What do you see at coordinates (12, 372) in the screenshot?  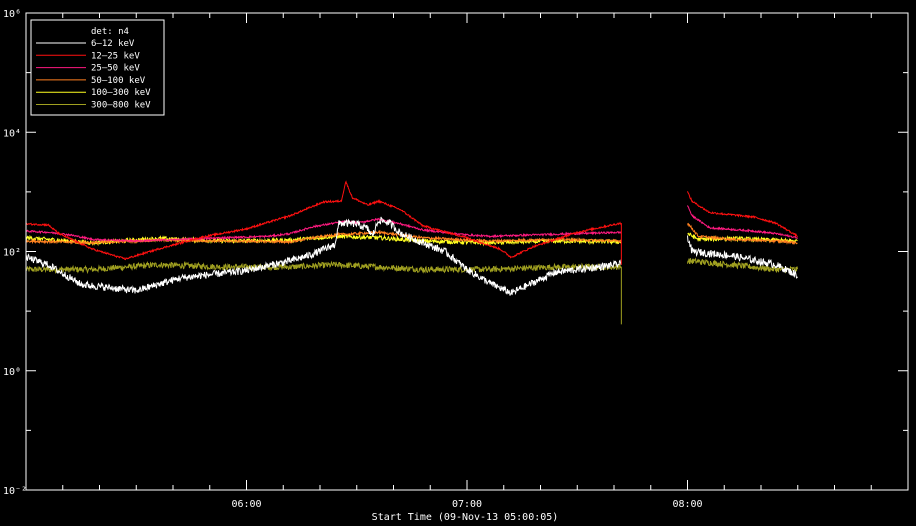 I see `y-tick-label: 10⁰` at bounding box center [12, 372].